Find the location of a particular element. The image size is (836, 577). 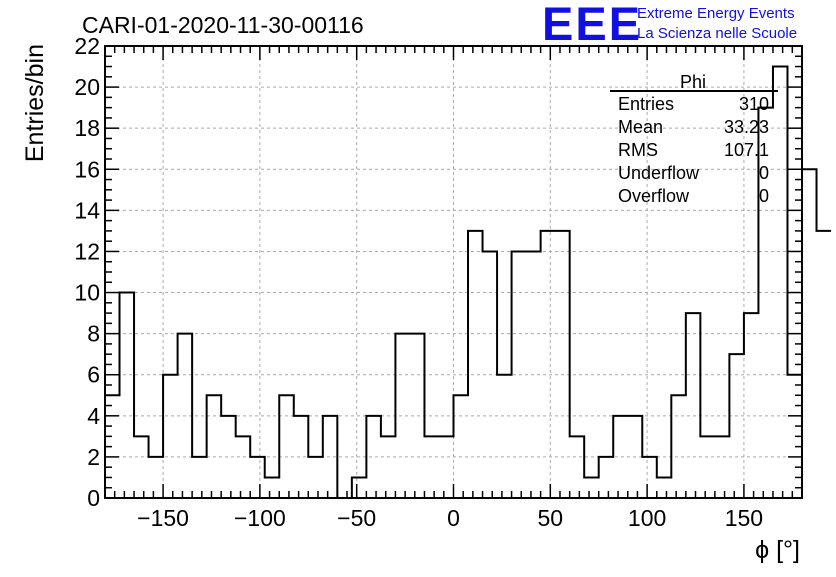

stats-value: 107.1 is located at coordinates (746, 150).